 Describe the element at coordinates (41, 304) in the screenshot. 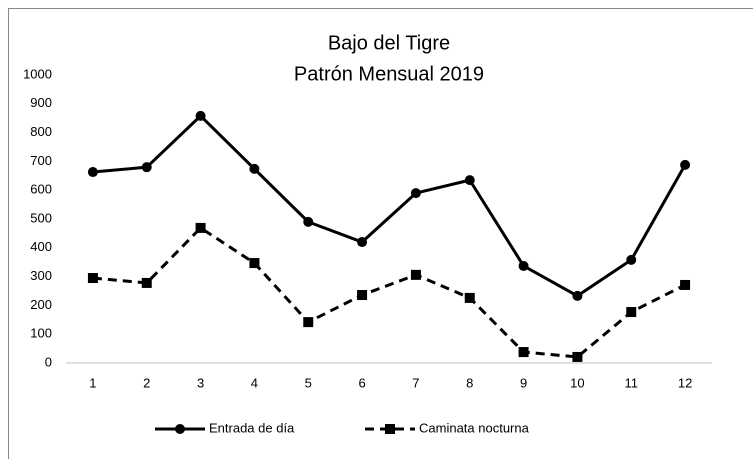

I see `y-tick-label: 200` at that location.